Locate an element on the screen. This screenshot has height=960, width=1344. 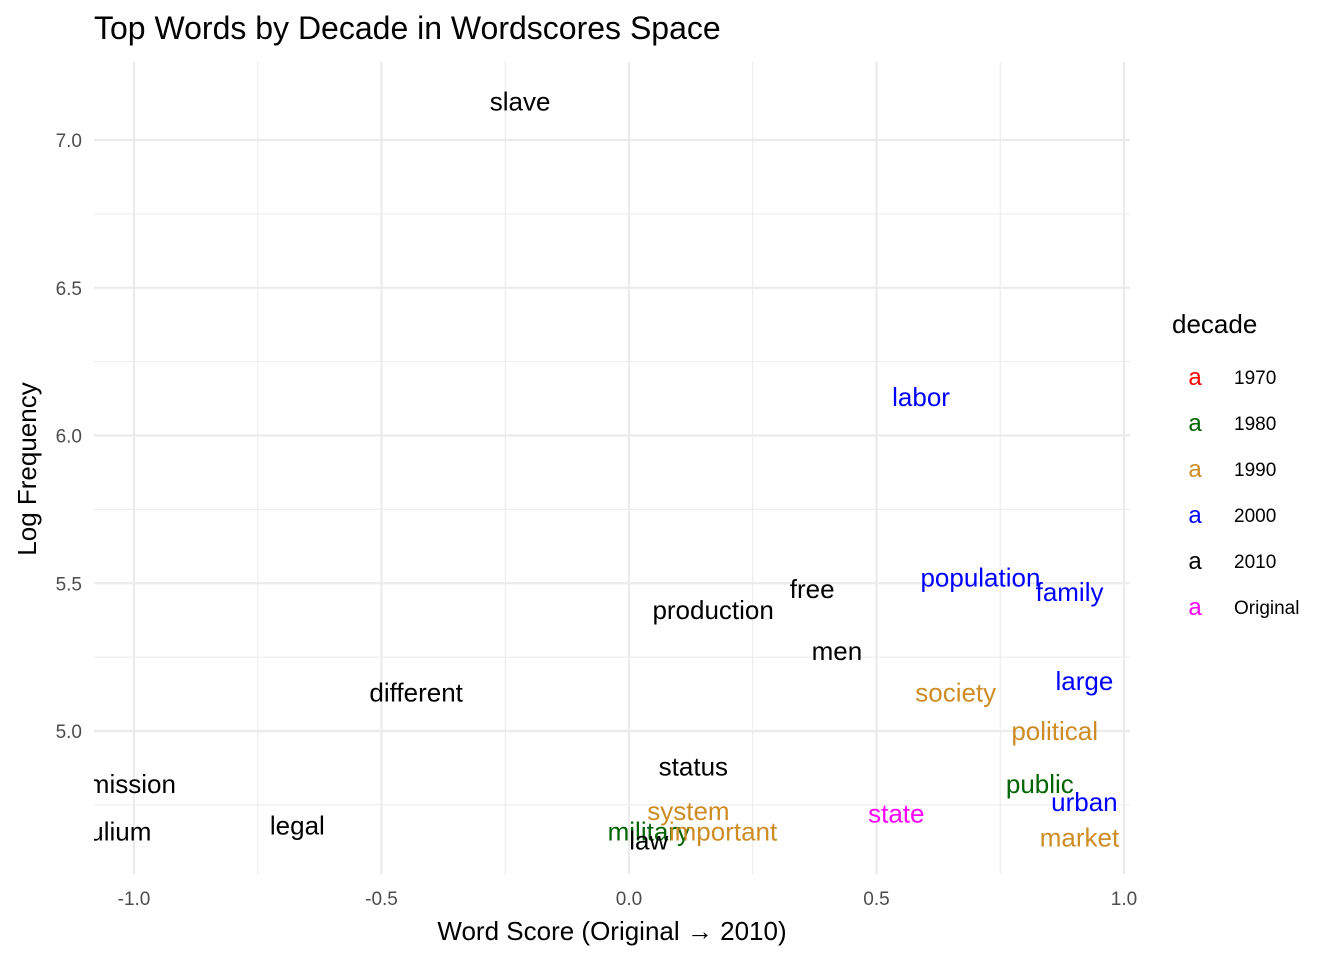
word-label: free is located at coordinates (812, 589).